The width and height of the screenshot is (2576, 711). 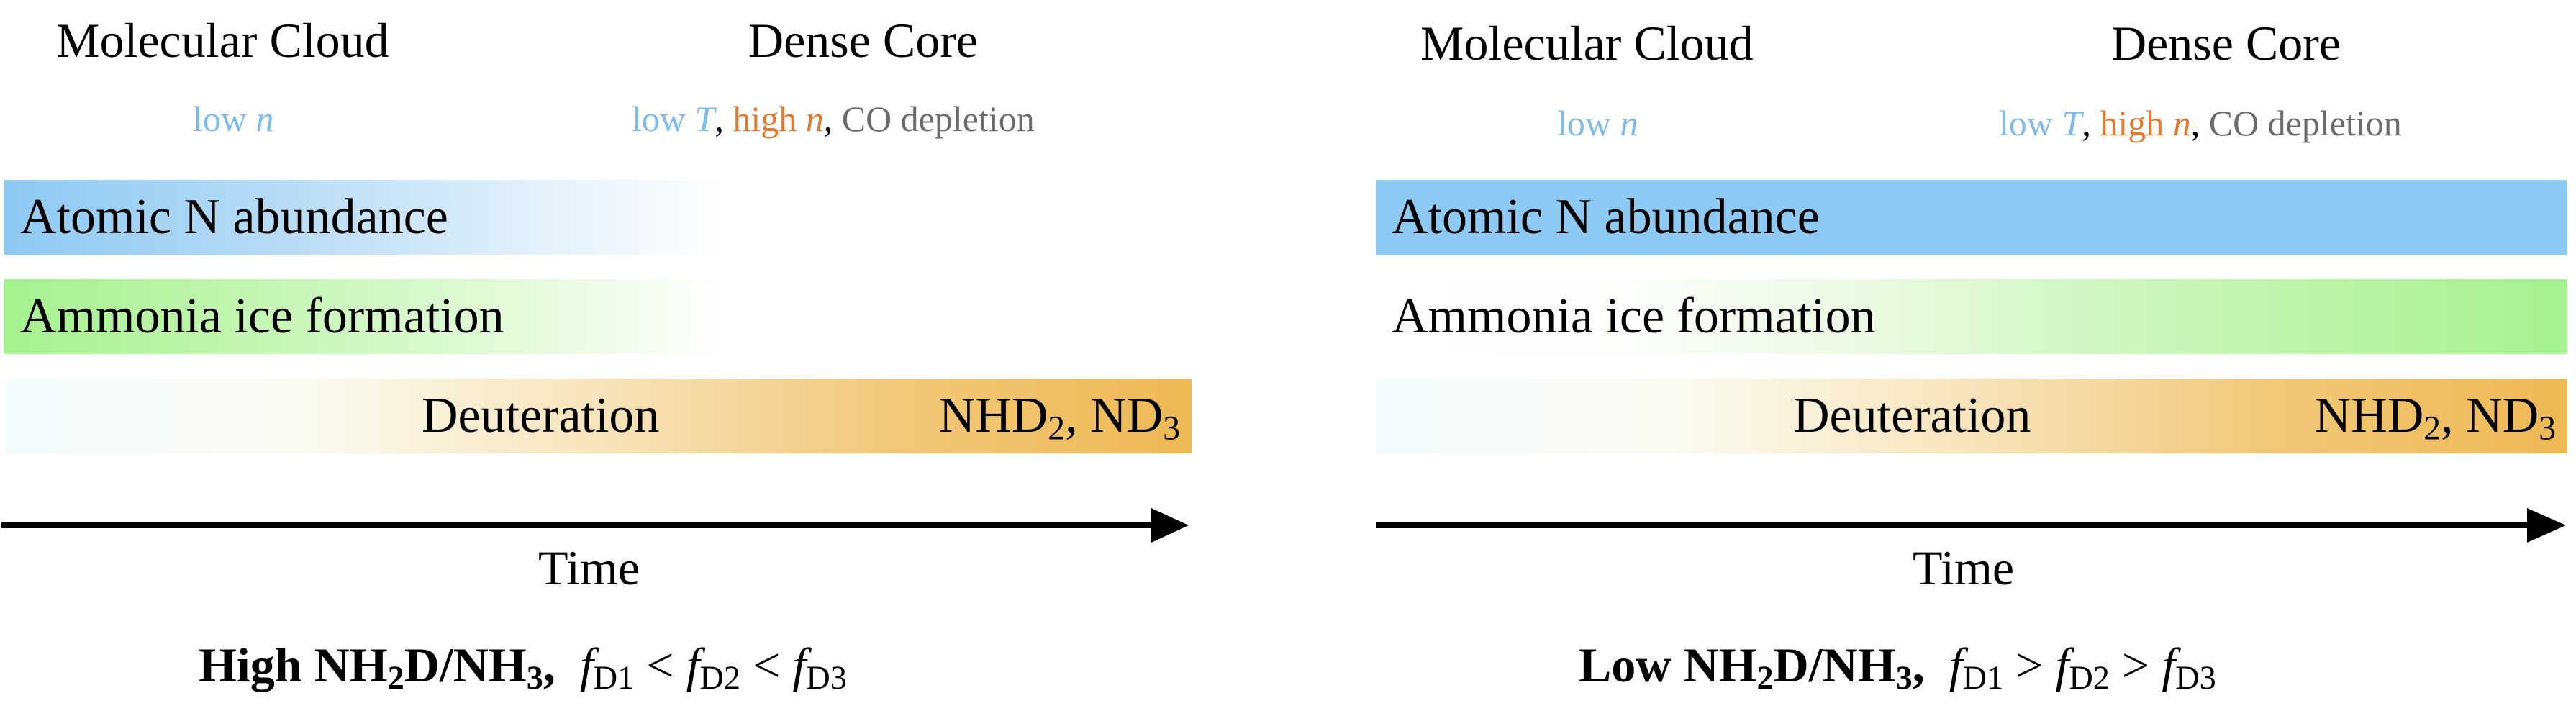 What do you see at coordinates (660, 665) in the screenshot?
I see `operator-1: <` at bounding box center [660, 665].